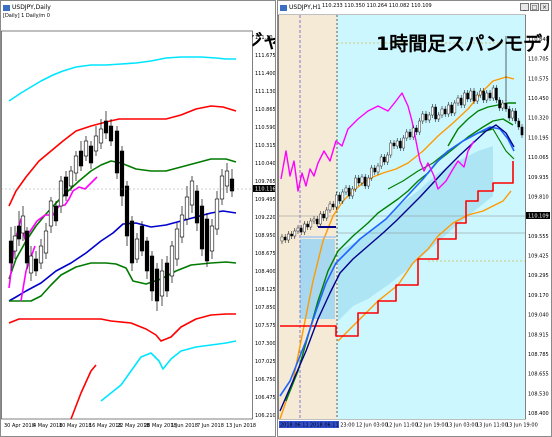 The width and height of the screenshot is (552, 437). I want to click on minimize-button: _, so click(524, 7).